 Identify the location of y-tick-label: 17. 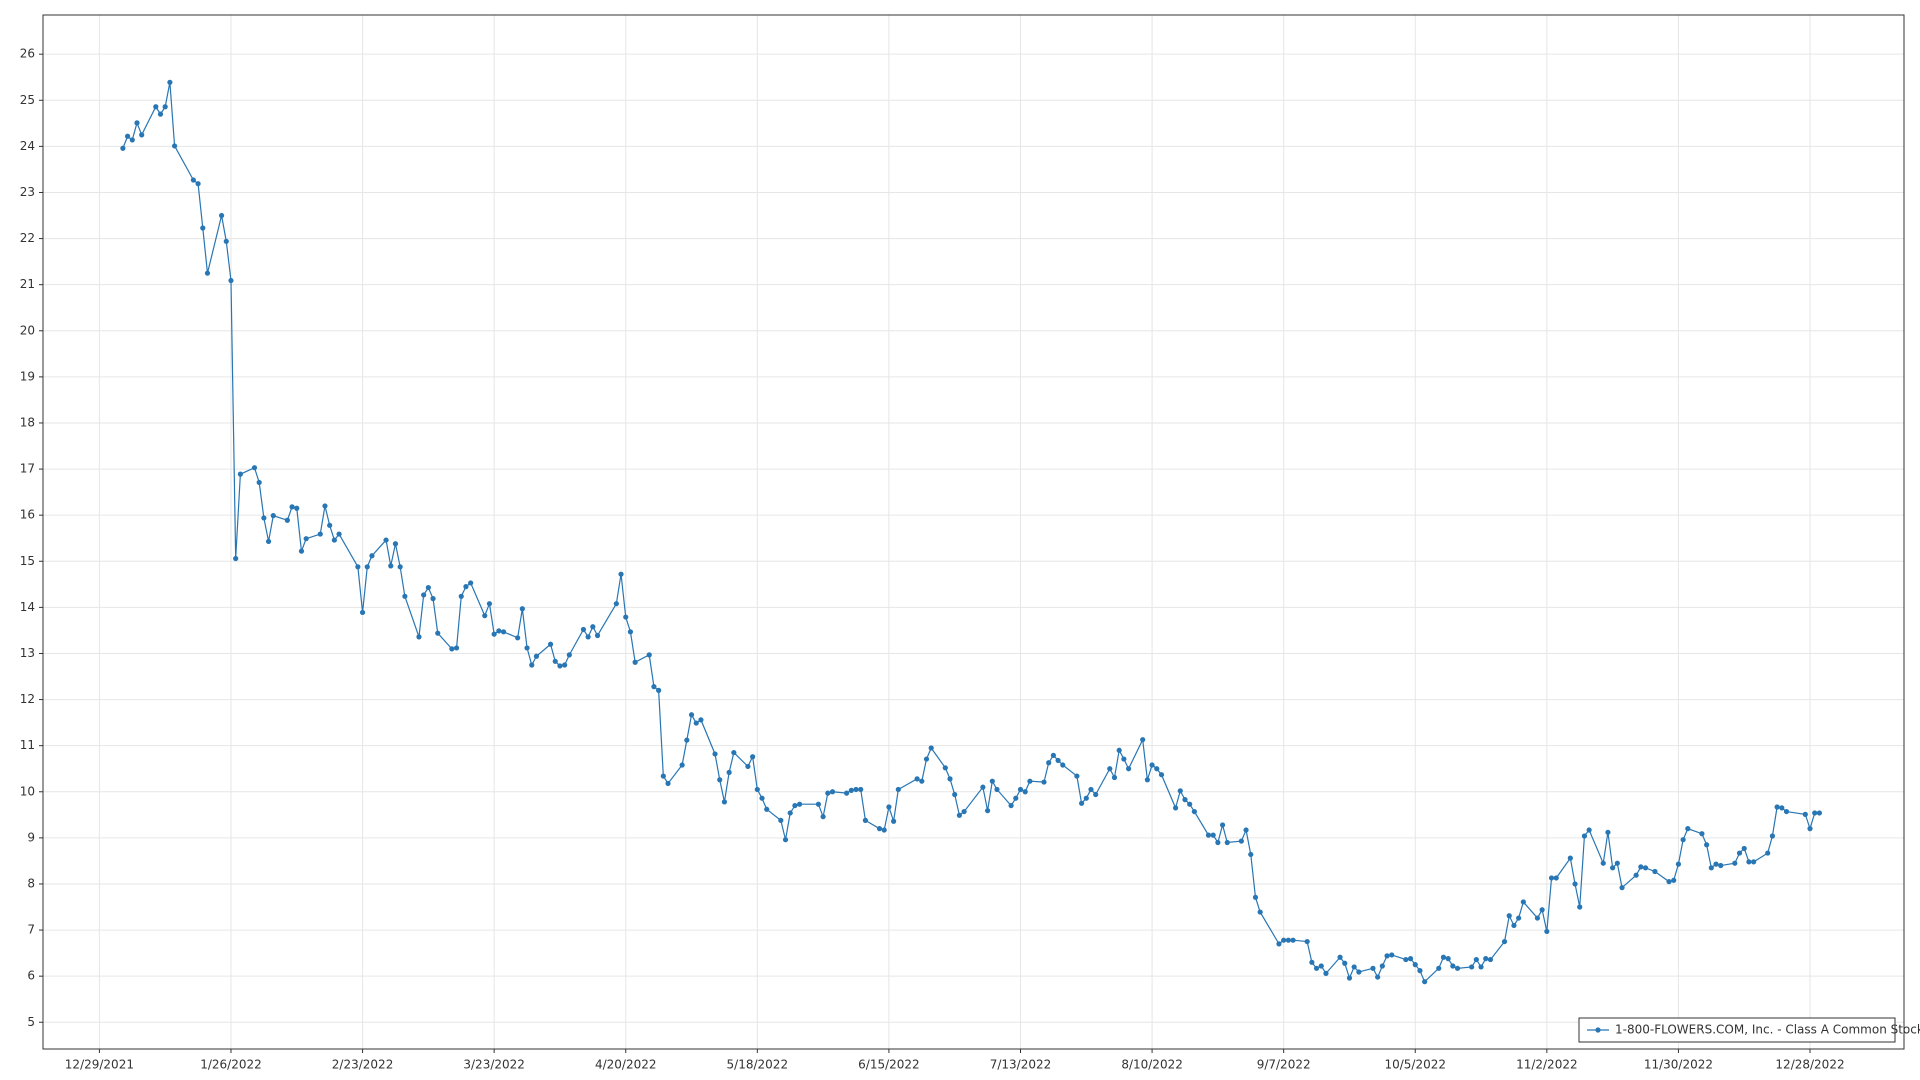
(27, 469).